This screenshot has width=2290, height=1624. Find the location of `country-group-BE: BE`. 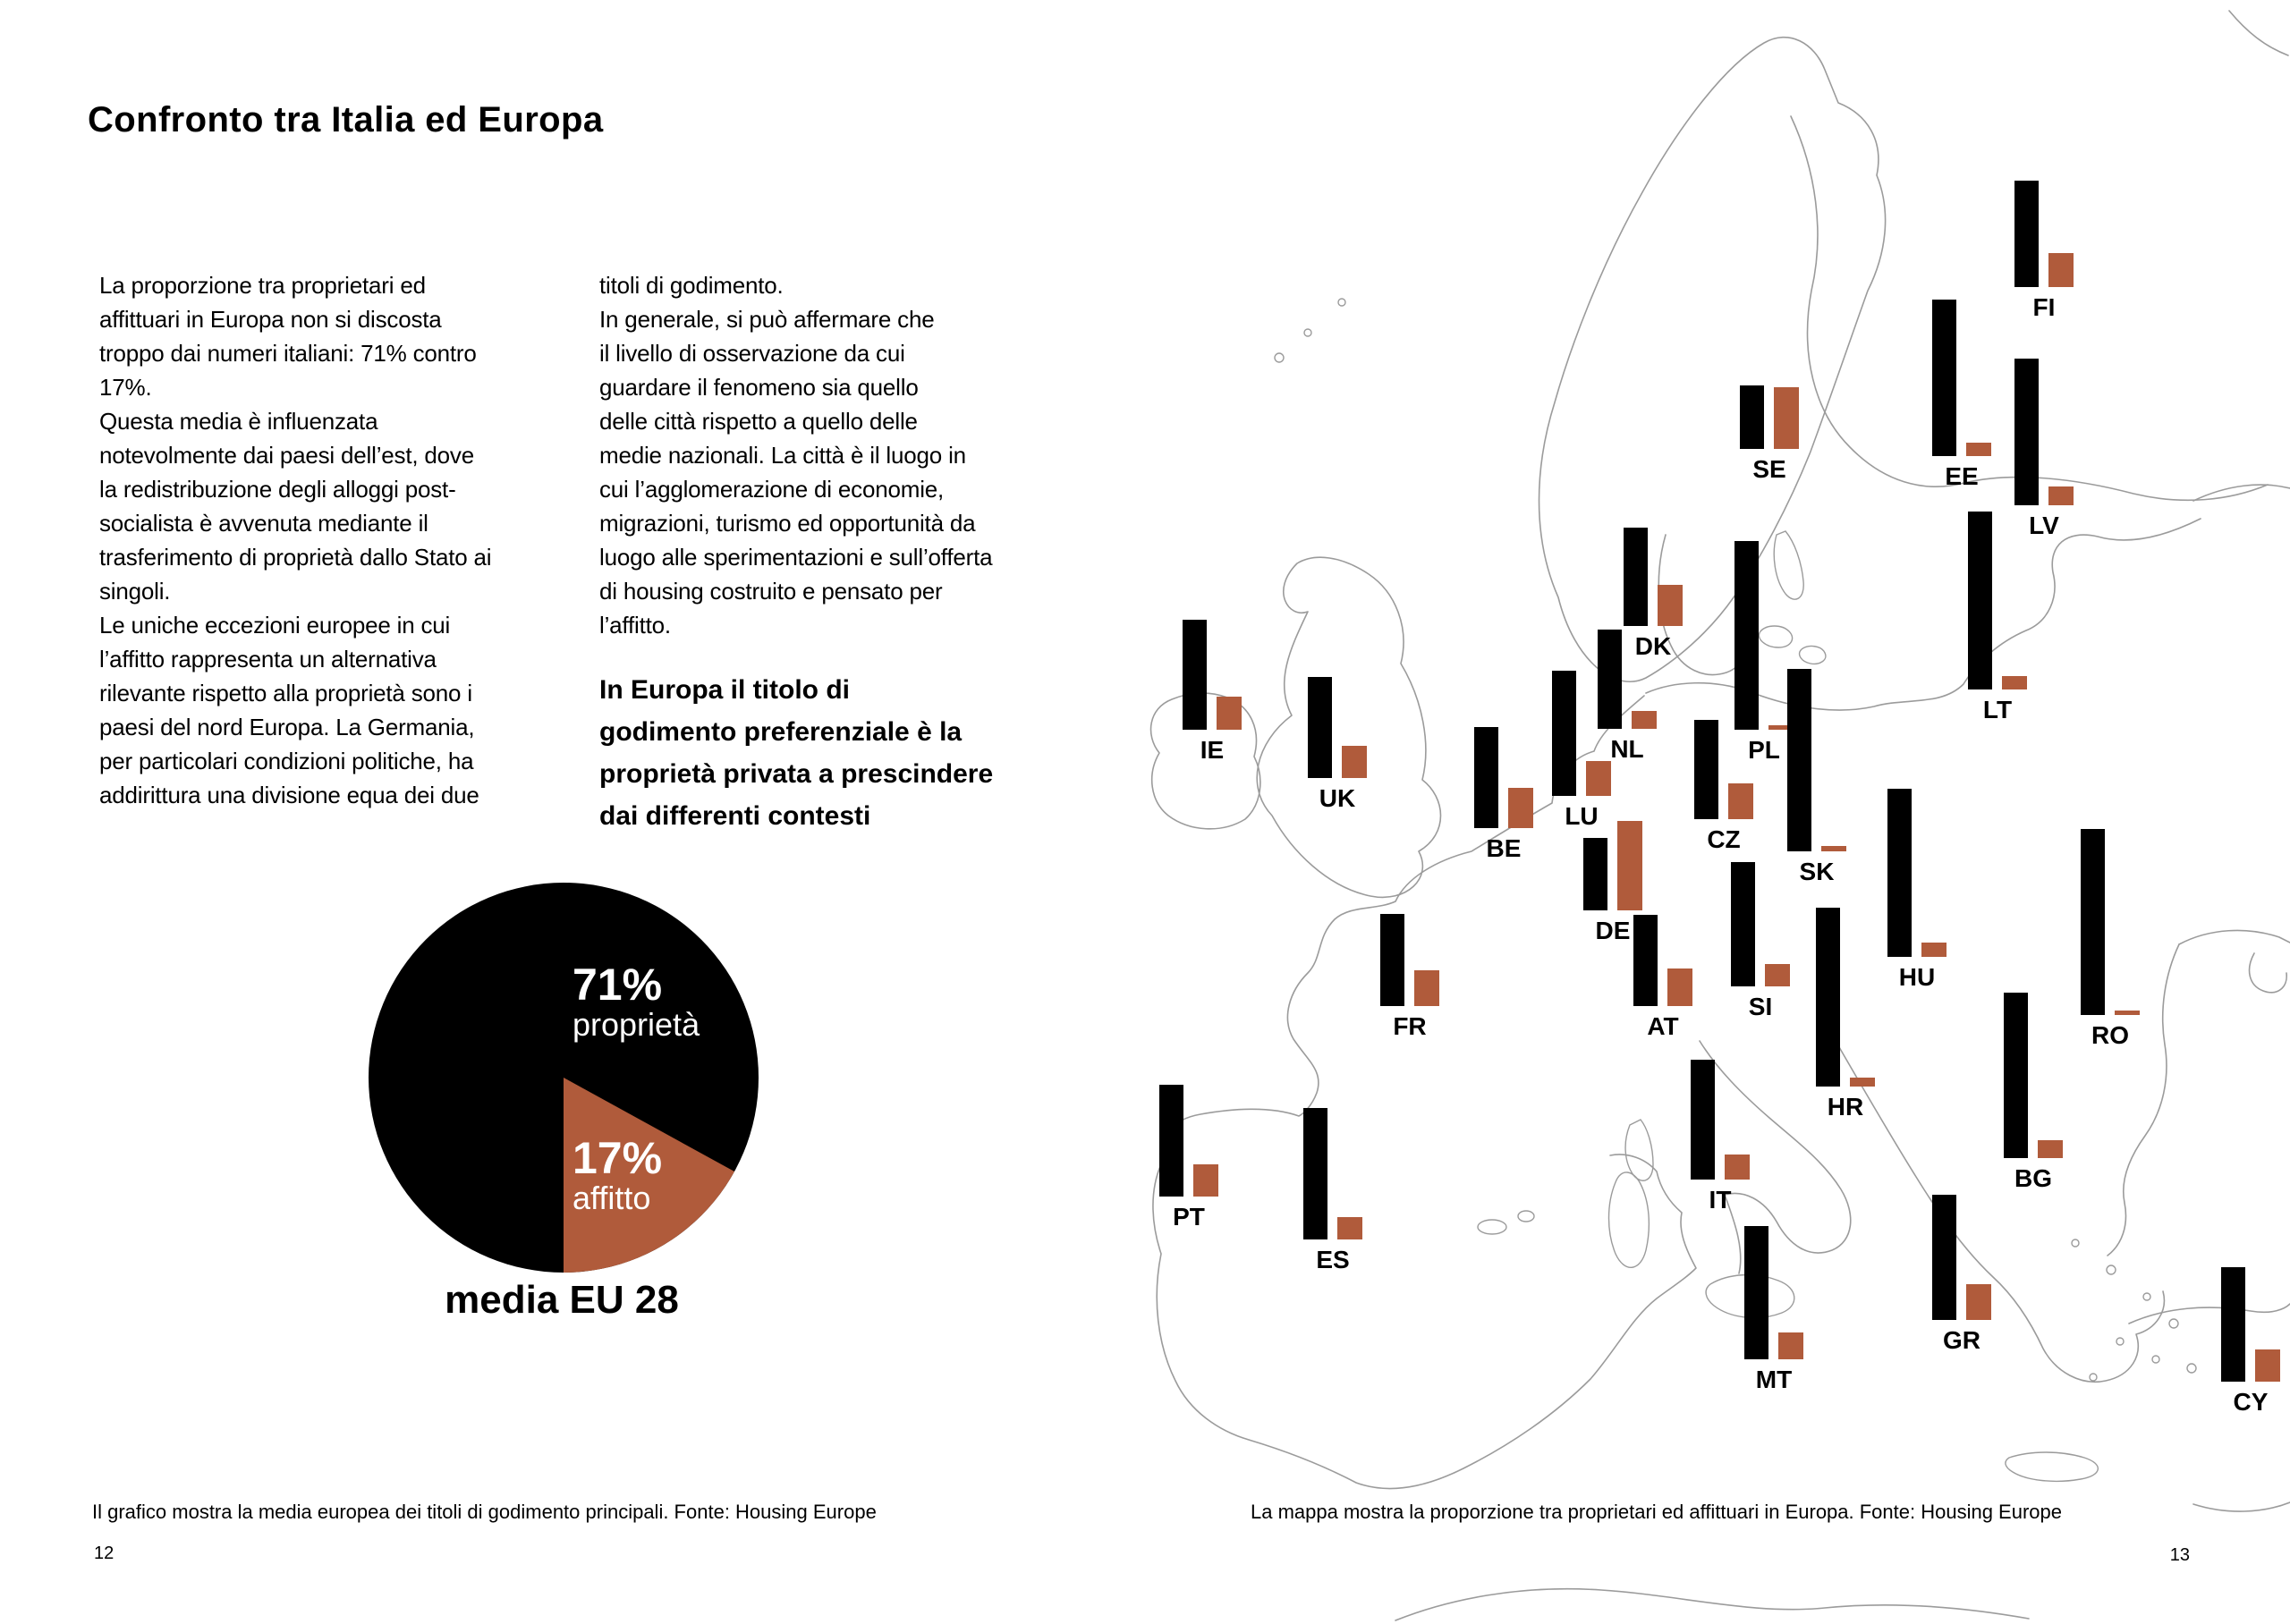

country-group-BE: BE is located at coordinates (1503, 794).